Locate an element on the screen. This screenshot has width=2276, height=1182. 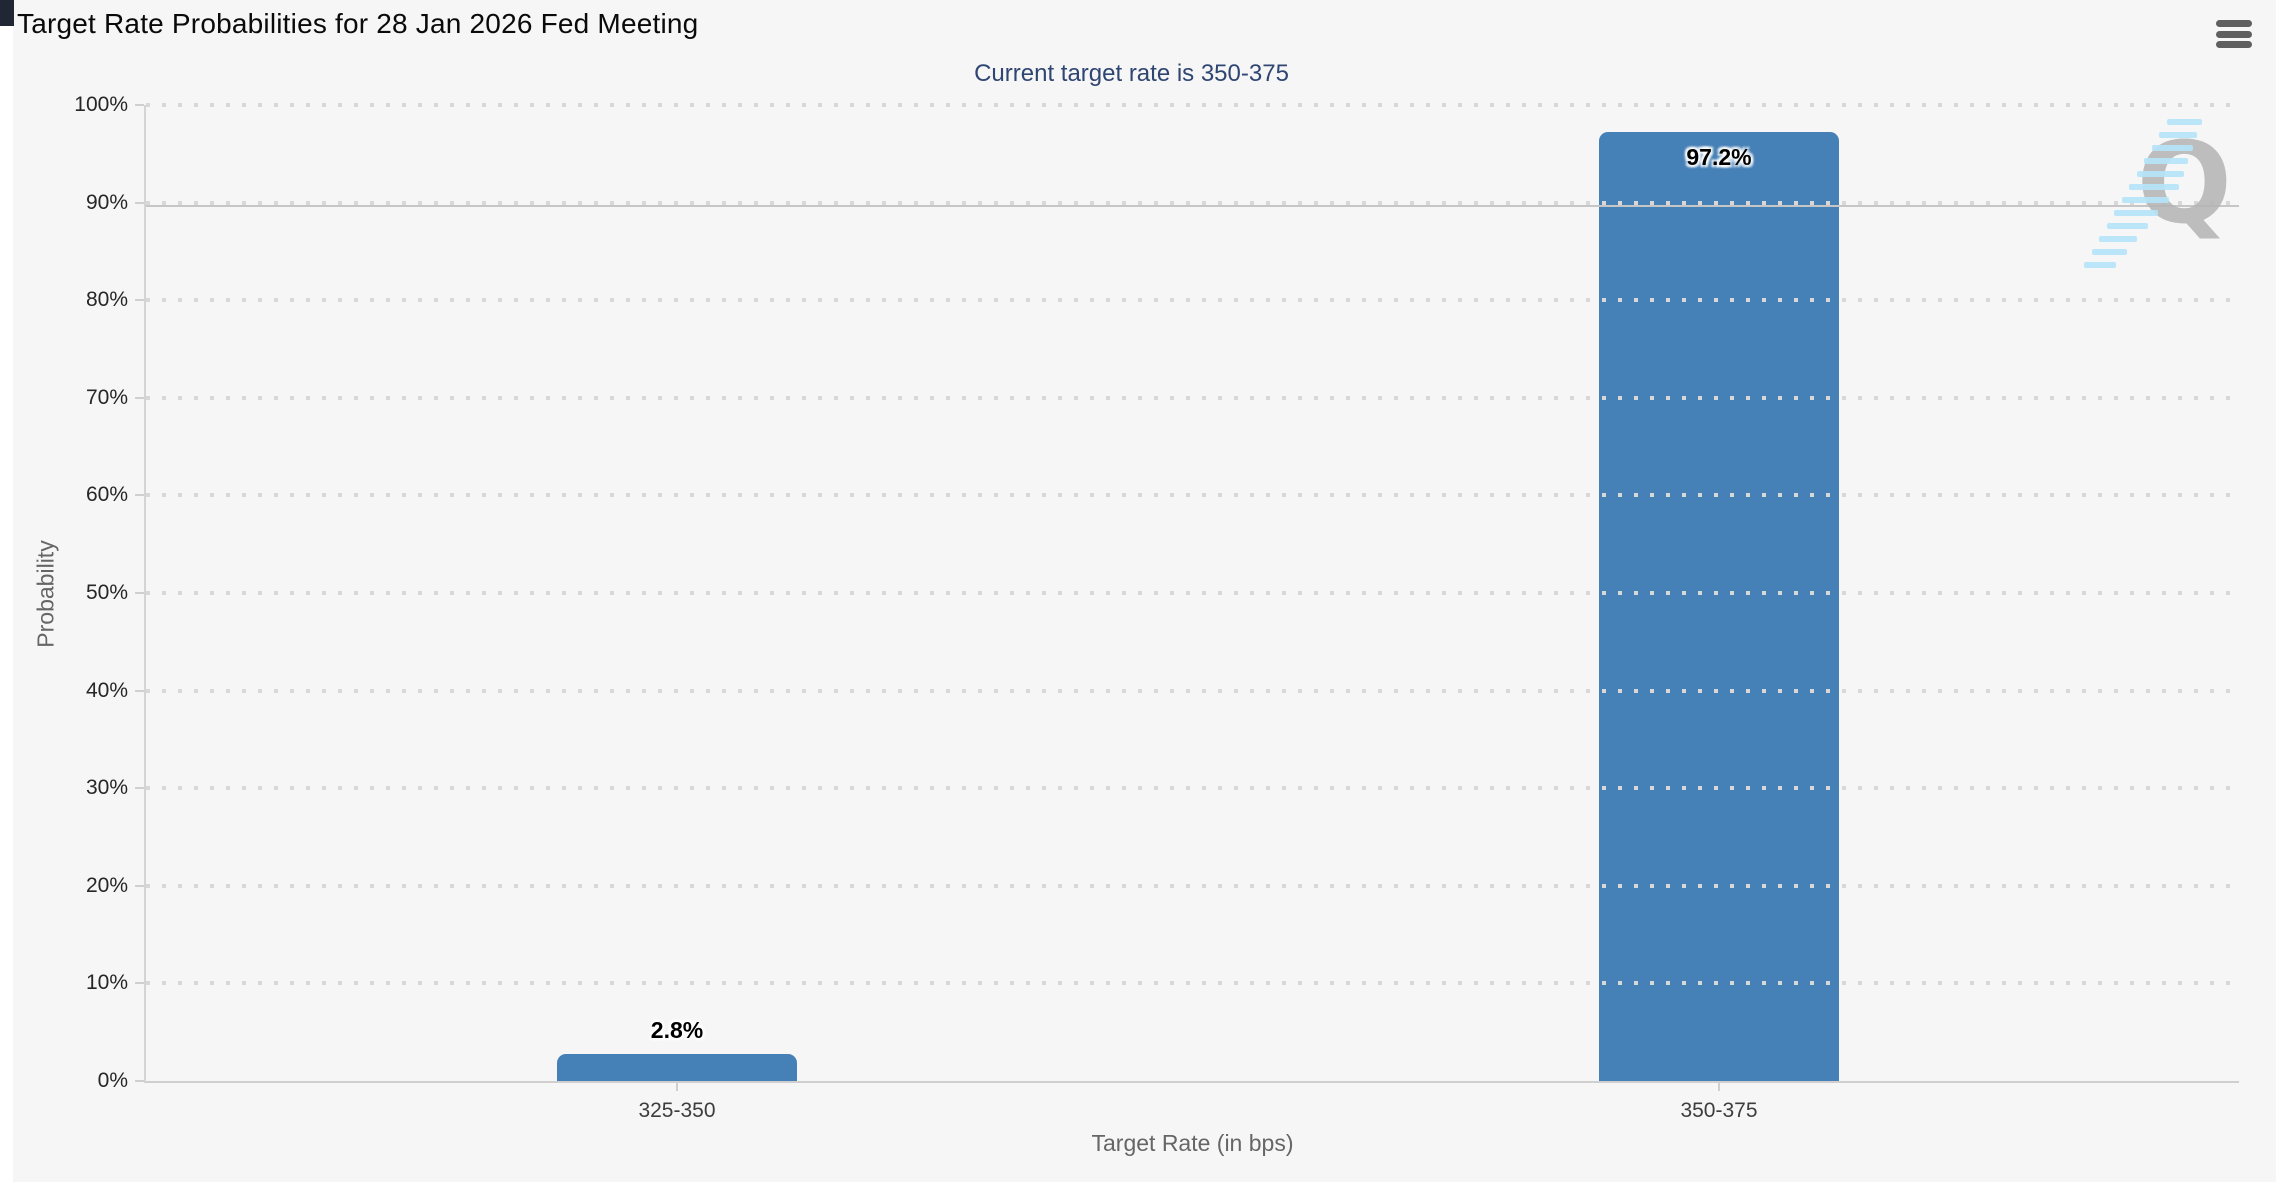
x-category-label: 325-350 is located at coordinates (677, 1110).